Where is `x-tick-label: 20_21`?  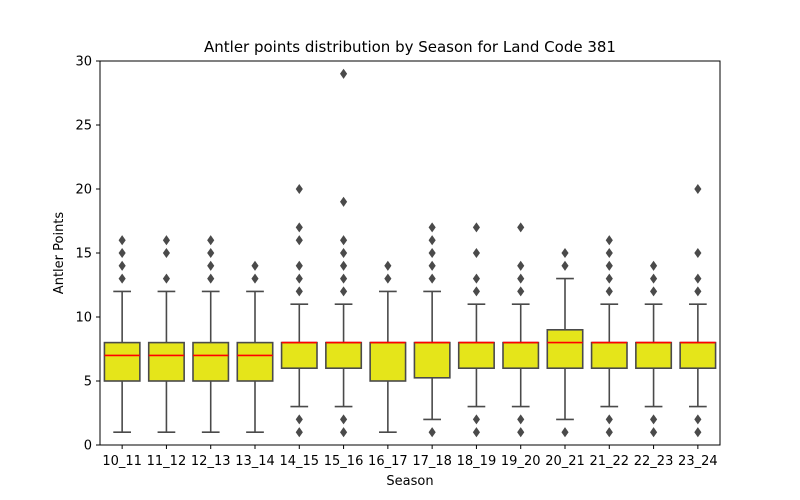
x-tick-label: 20_21 is located at coordinates (565, 461).